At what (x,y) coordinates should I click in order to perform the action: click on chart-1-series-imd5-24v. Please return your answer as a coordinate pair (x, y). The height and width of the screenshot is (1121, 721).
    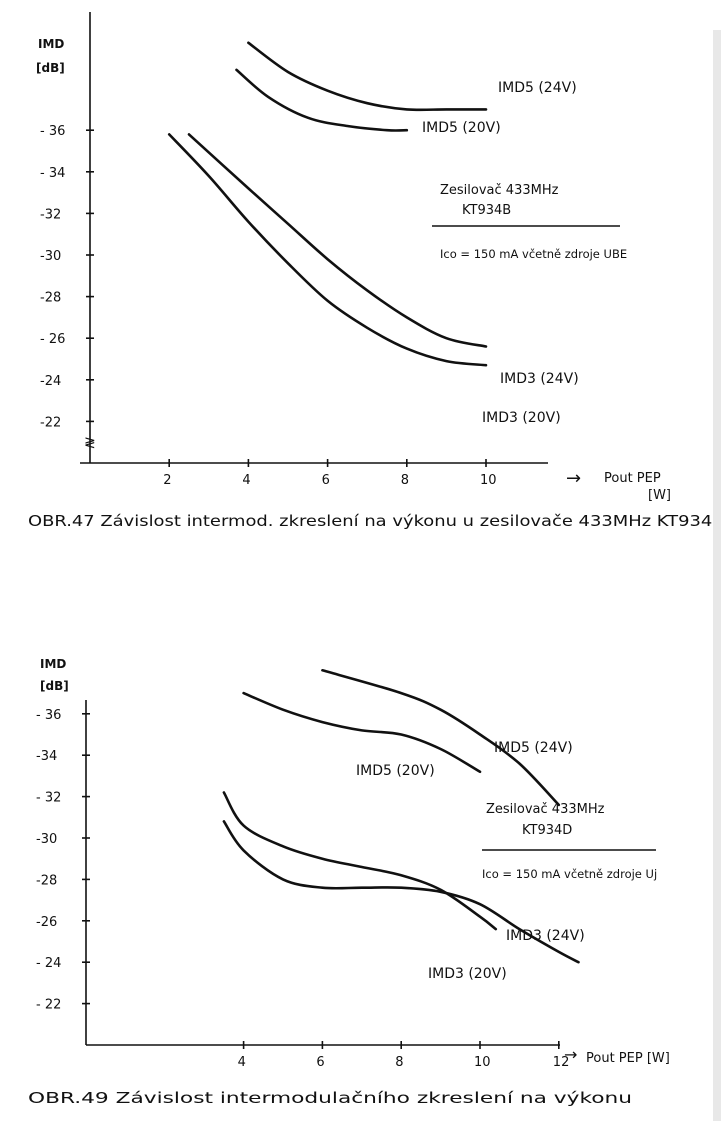
    Looking at the image, I should click on (367, 76).